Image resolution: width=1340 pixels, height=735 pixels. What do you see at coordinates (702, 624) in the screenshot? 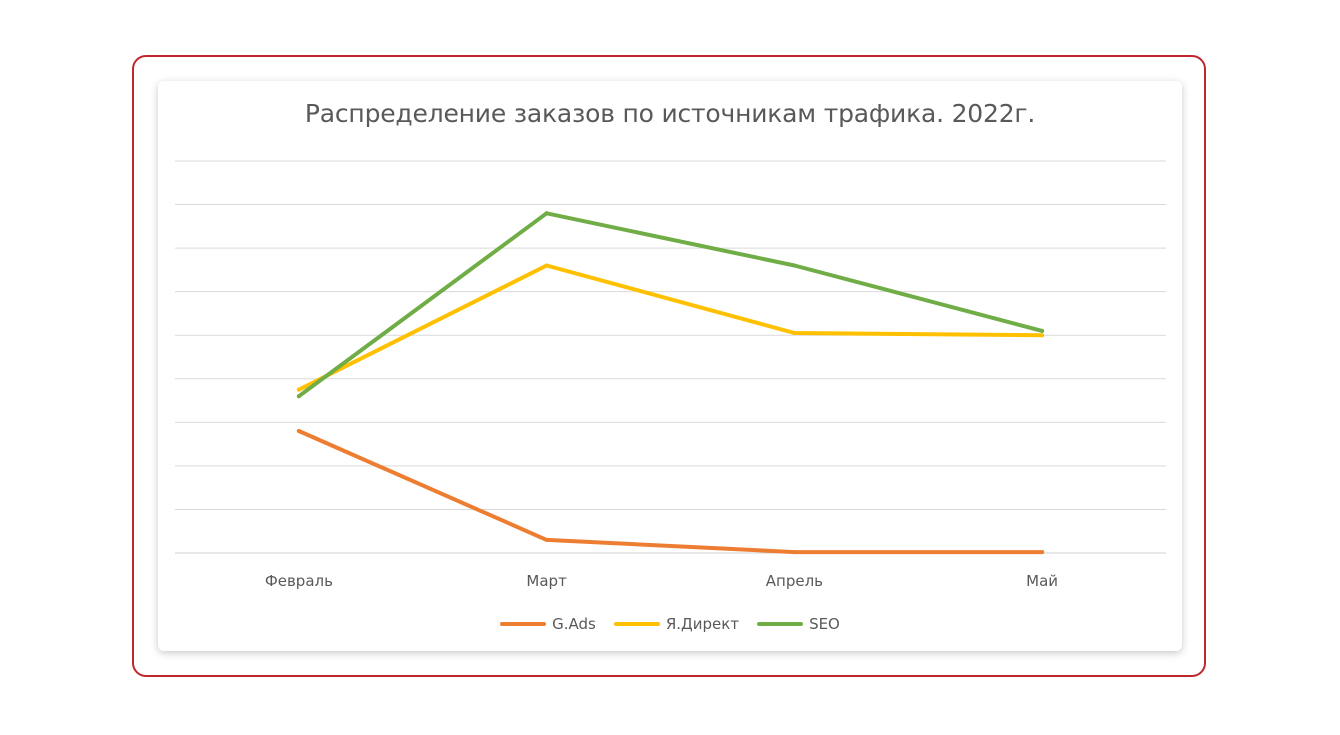
I see `legend-label: Я.Директ` at bounding box center [702, 624].